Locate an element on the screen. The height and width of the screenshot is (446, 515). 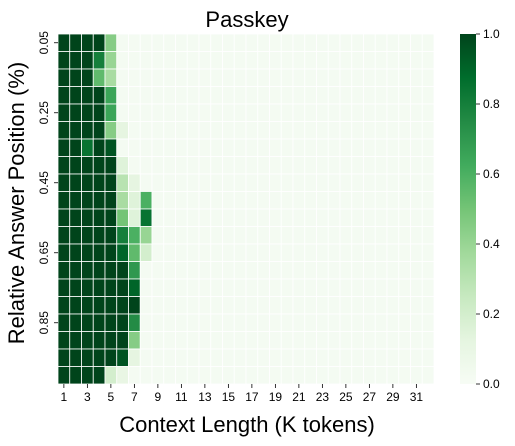
colorbar-tick-label: 0.8 is located at coordinates (491, 104).